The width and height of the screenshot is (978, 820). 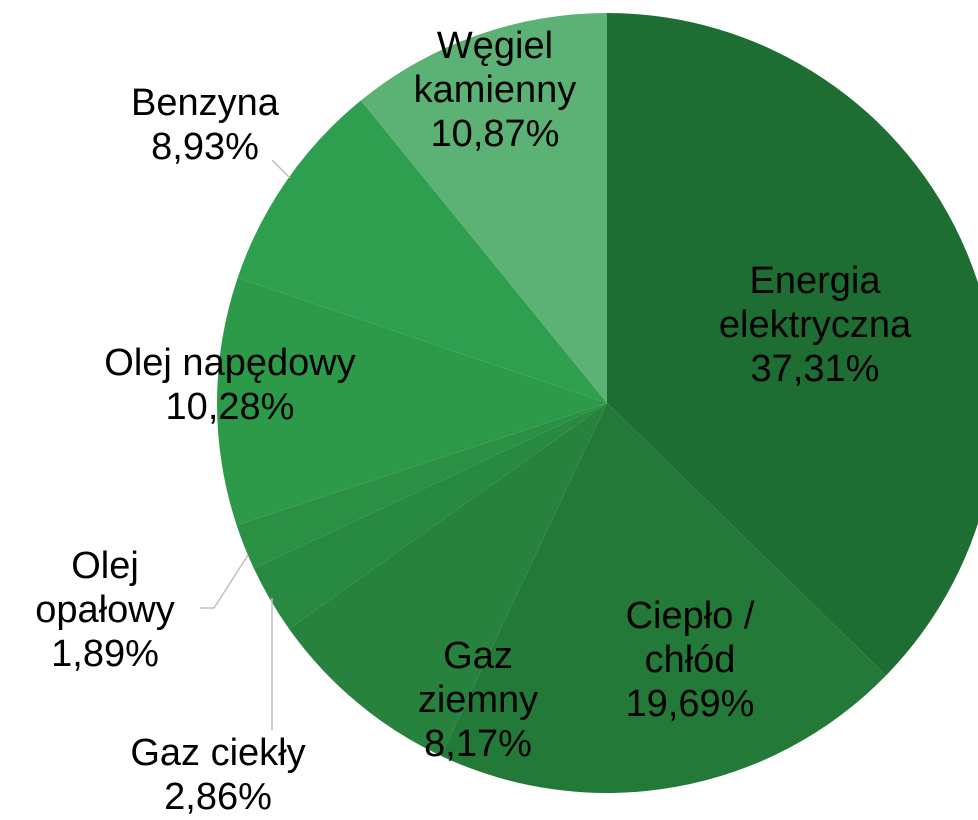 I want to click on category-label: Benzyna, so click(x=205, y=103).